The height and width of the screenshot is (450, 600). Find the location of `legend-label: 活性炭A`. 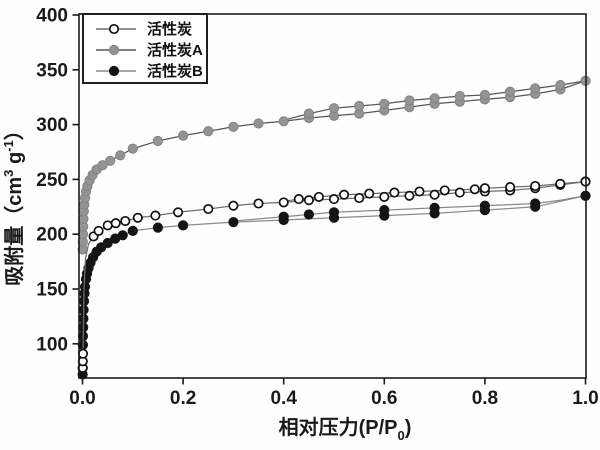

legend-label: 活性炭A is located at coordinates (175, 50).